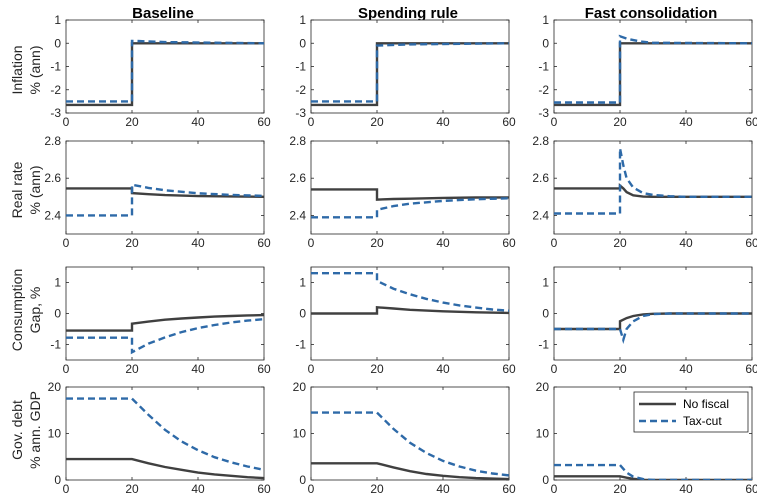 This screenshot has height=495, width=757. What do you see at coordinates (55, 387) in the screenshot?
I see `y-tick-label: 20` at bounding box center [55, 387].